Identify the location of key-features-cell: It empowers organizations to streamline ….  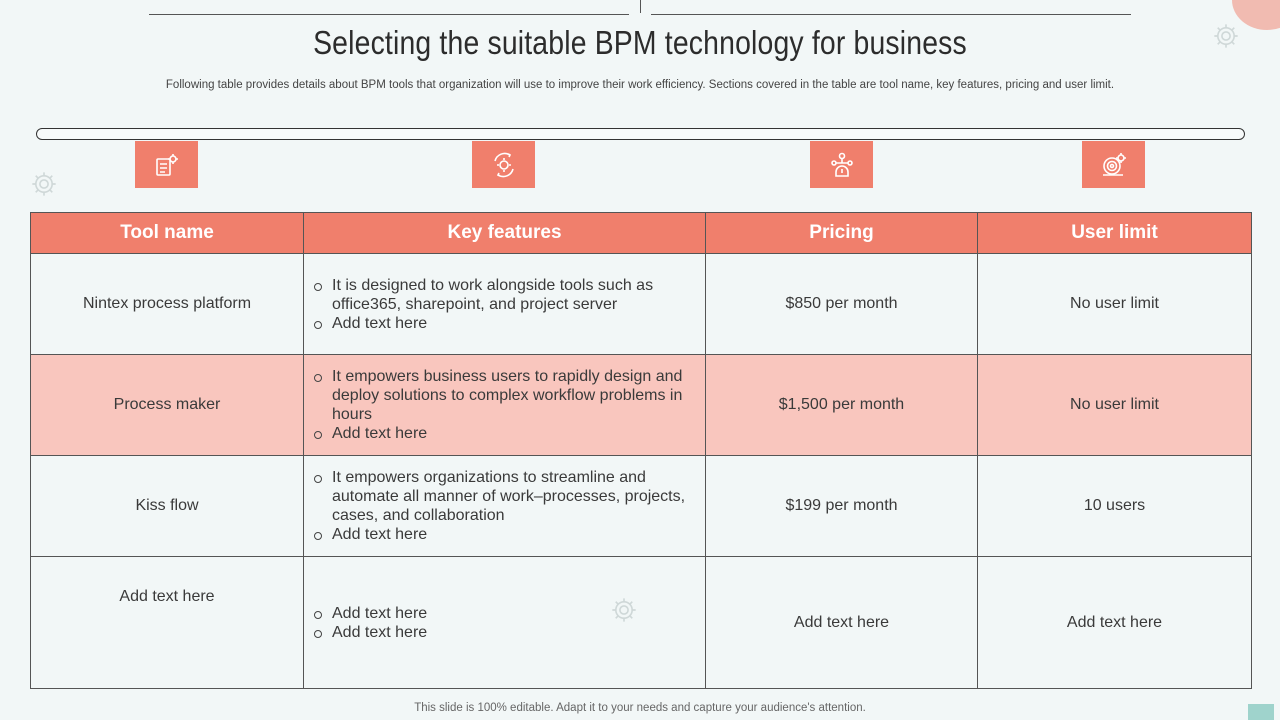
(504, 506).